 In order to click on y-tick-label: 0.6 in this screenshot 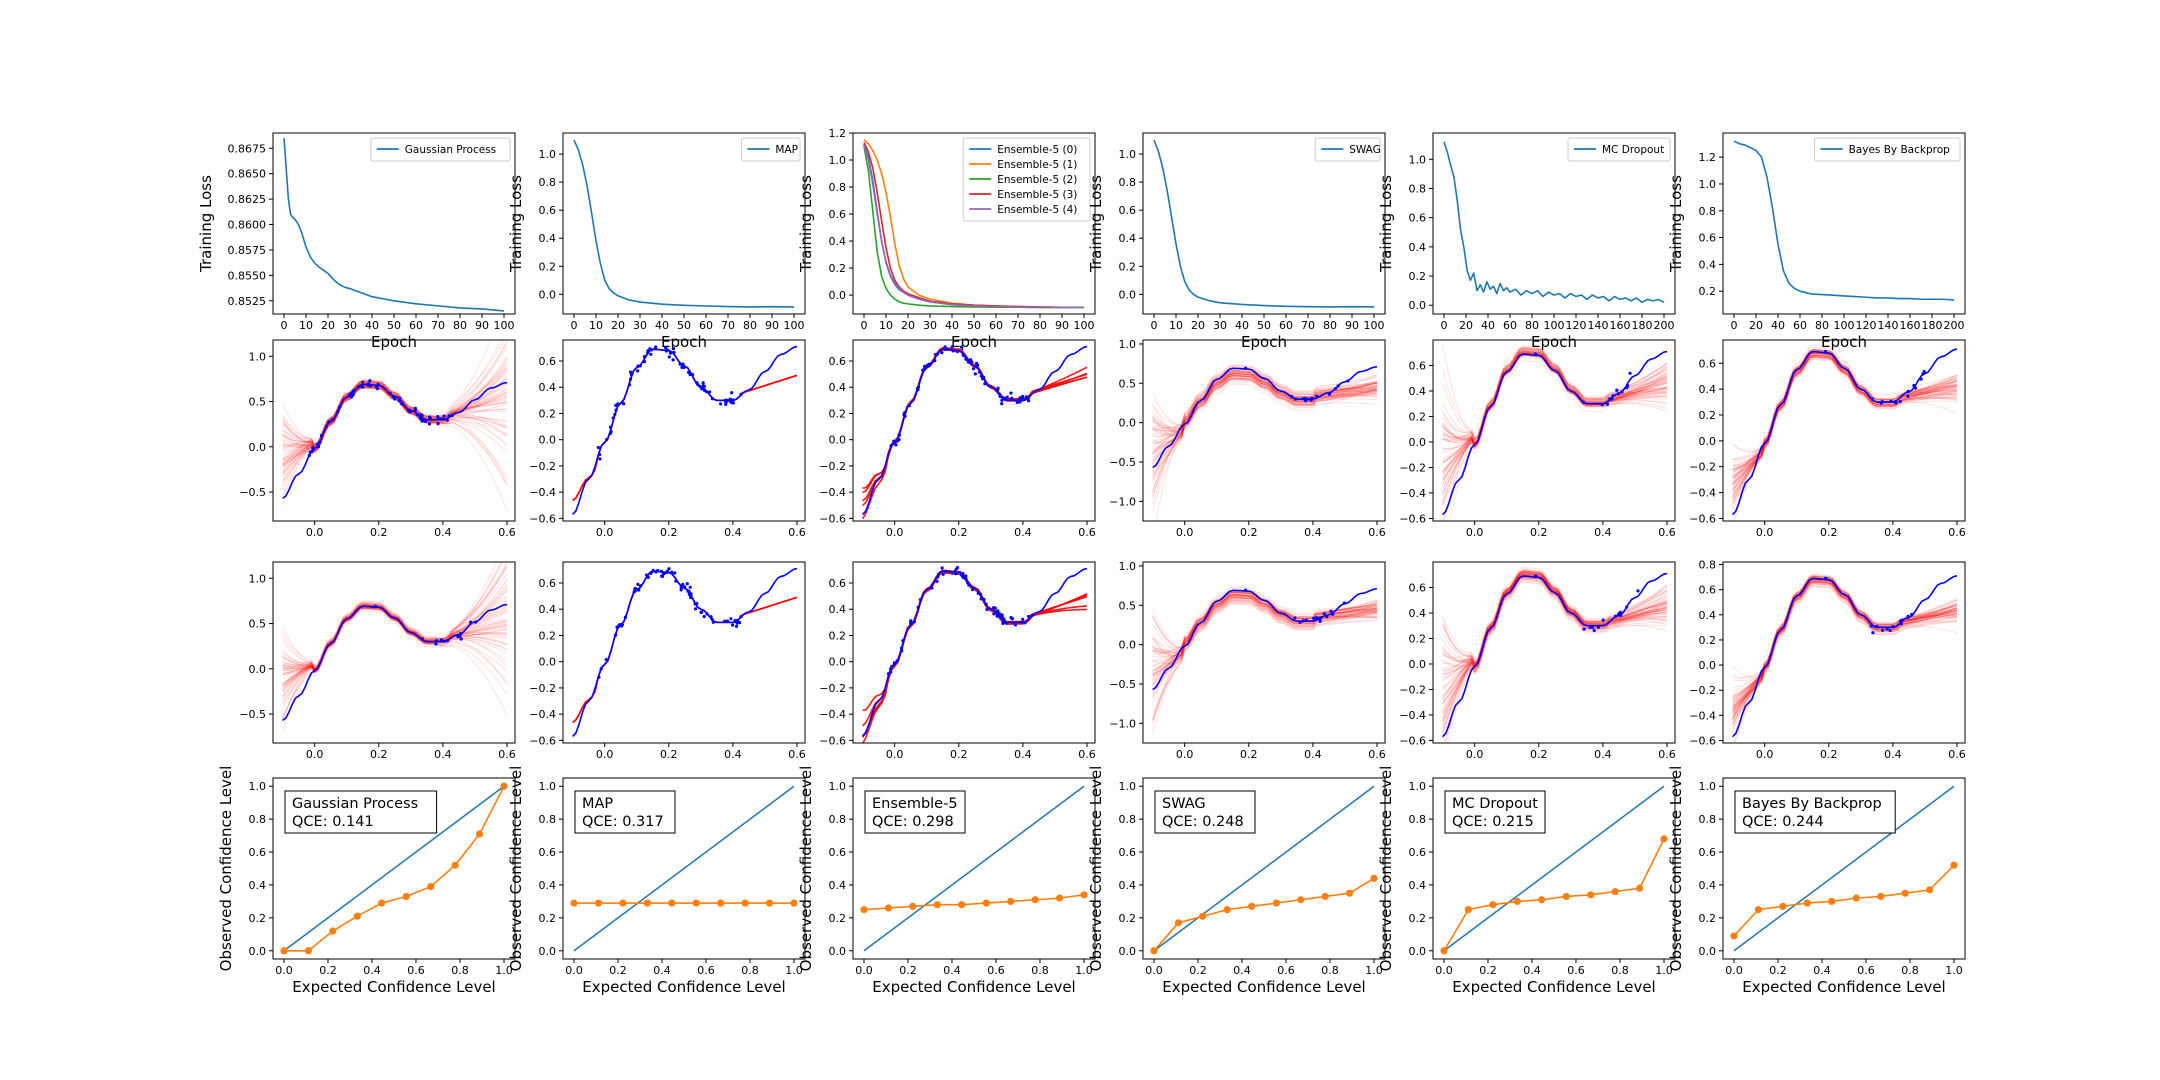, I will do `click(1128, 852)`.